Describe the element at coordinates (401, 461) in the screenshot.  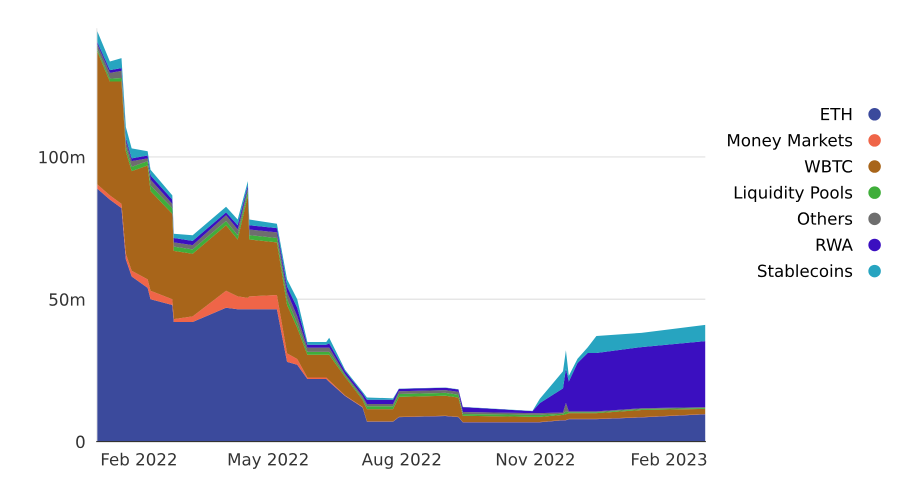
I see `x-tick-label: Aug 2022` at that location.